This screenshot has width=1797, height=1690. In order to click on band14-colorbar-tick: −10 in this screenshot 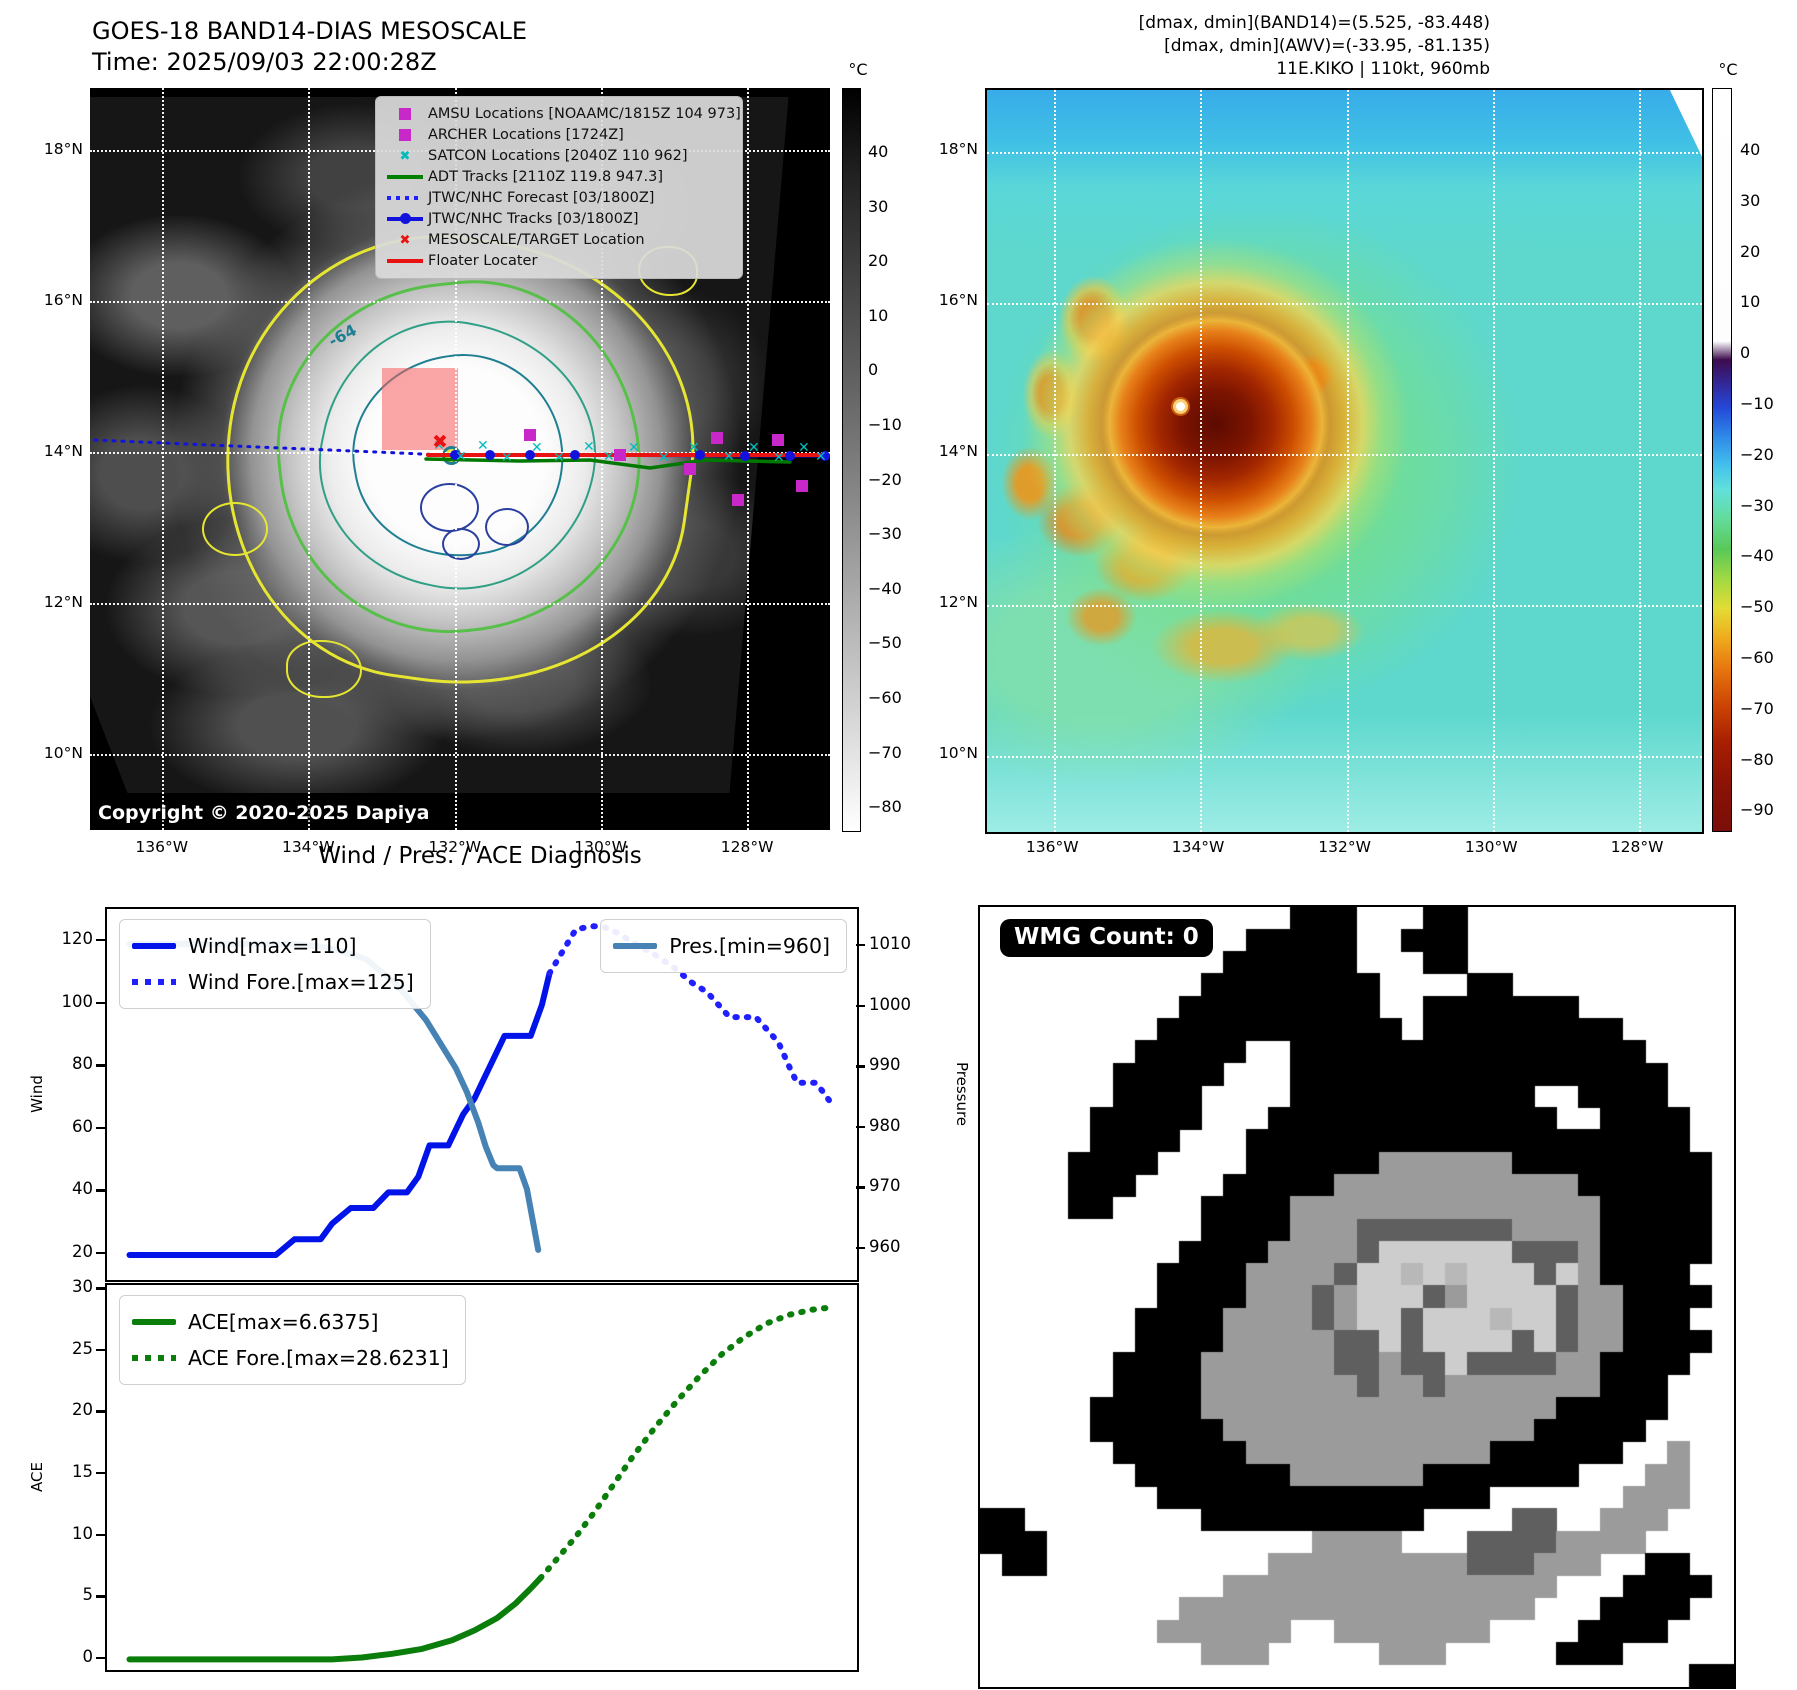, I will do `click(885, 424)`.